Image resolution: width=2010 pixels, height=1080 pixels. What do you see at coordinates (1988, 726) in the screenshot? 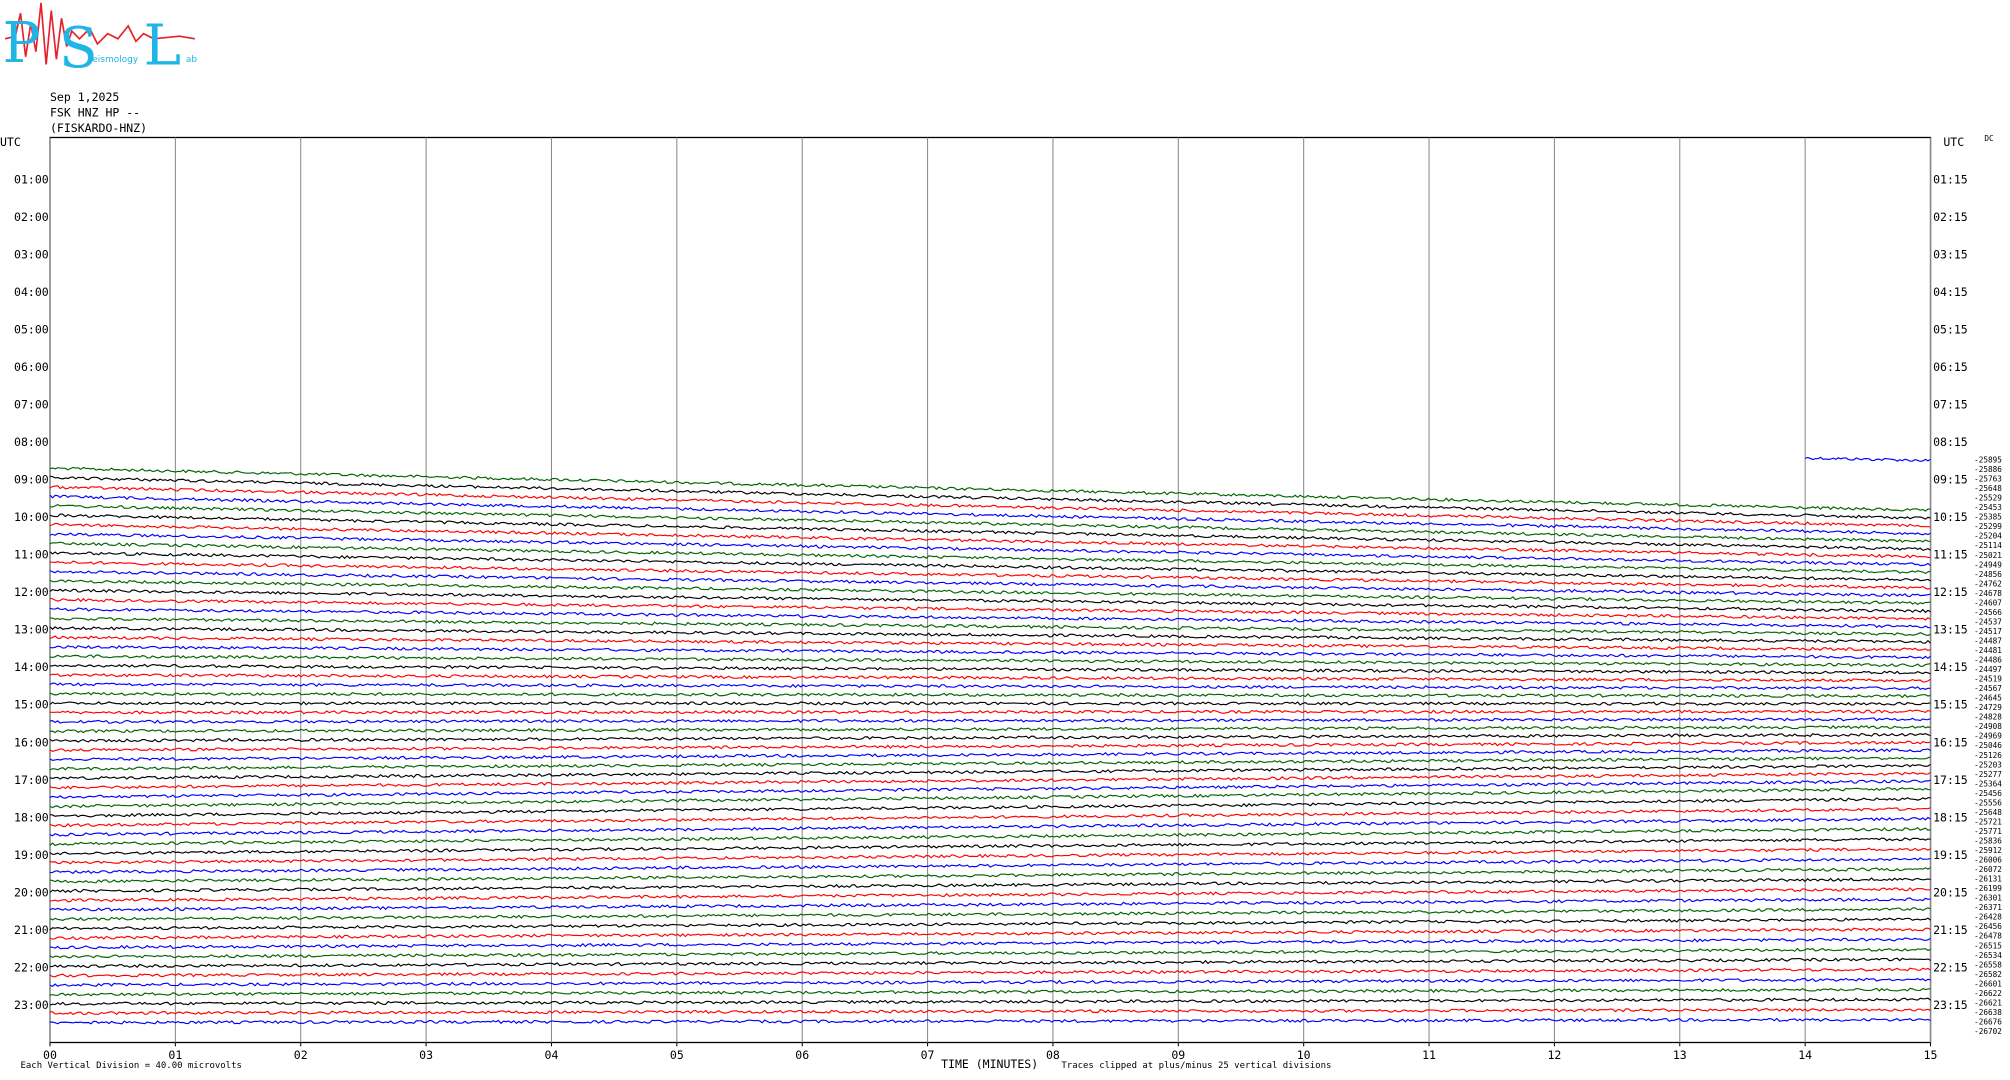
I see `dc-offset-label: -24908` at bounding box center [1988, 726].